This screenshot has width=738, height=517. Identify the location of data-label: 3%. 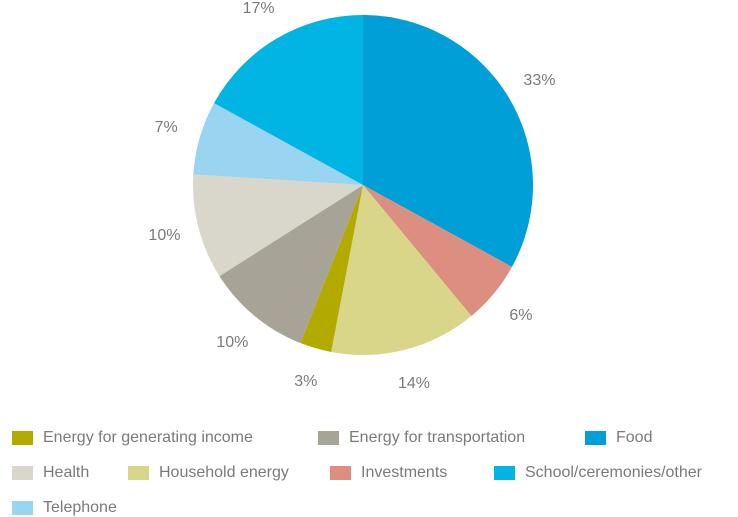
(305, 381).